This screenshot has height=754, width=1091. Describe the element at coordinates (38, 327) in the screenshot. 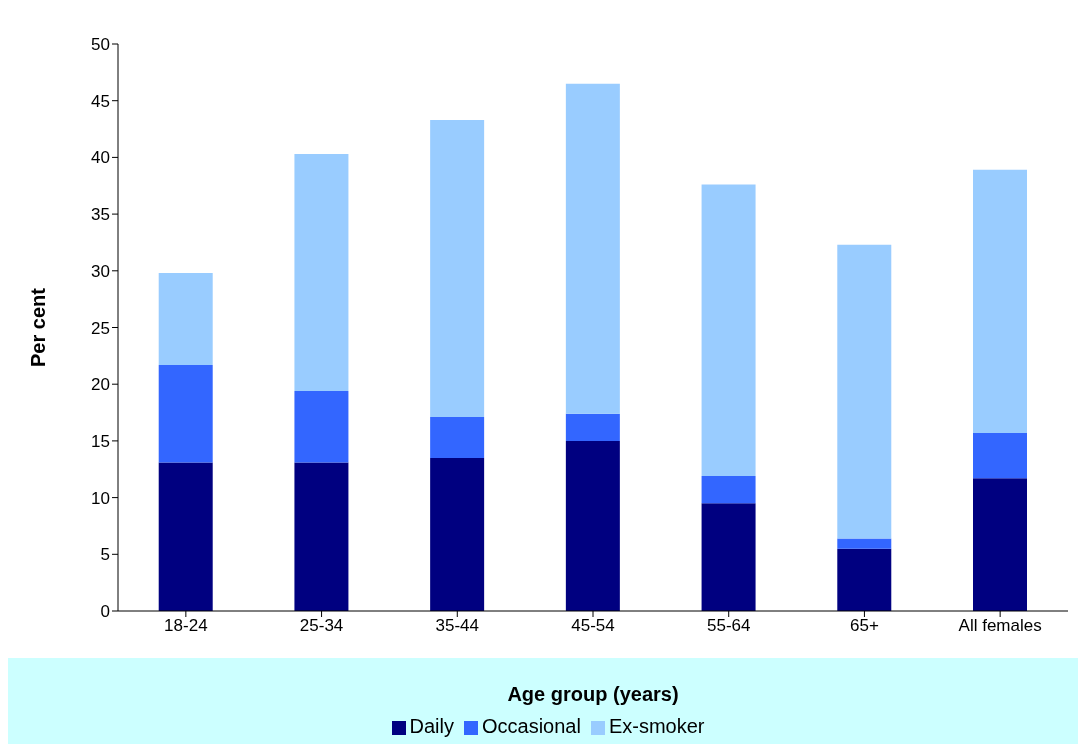

I see `y-axis-title: Per cent` at that location.